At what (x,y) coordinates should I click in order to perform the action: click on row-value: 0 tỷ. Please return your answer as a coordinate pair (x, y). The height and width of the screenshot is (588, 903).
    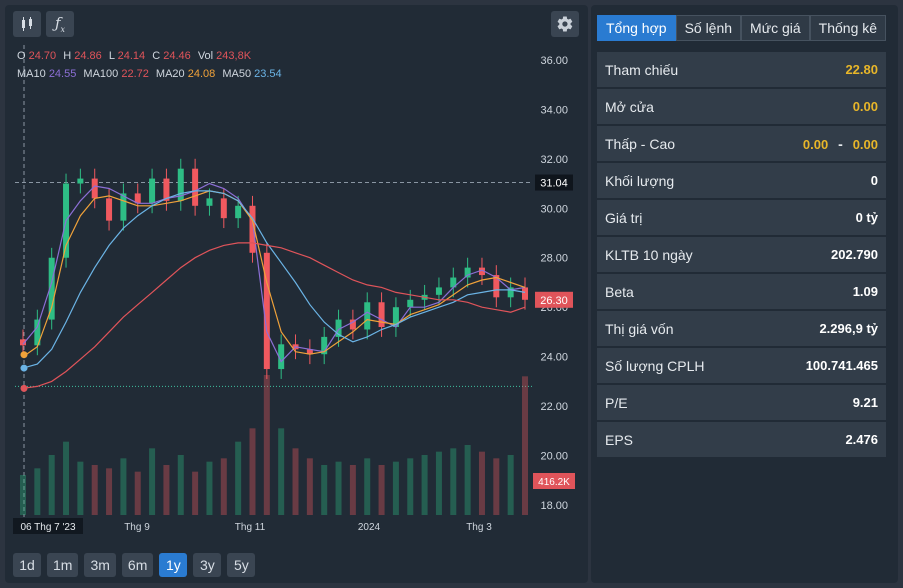
    Looking at the image, I should click on (866, 217).